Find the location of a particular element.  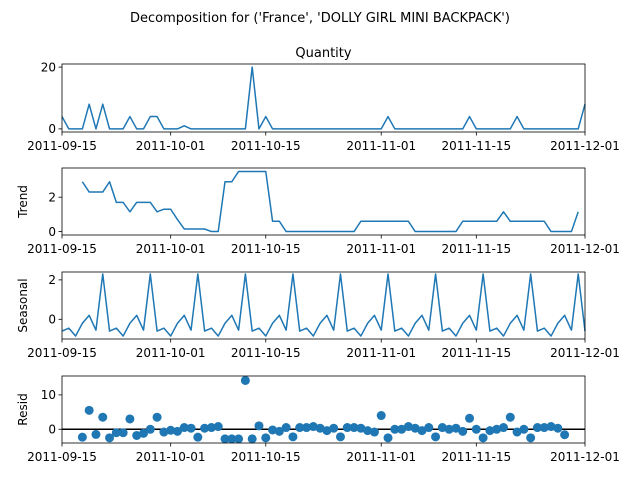

y-tick-label: 10 is located at coordinates (48, 395).